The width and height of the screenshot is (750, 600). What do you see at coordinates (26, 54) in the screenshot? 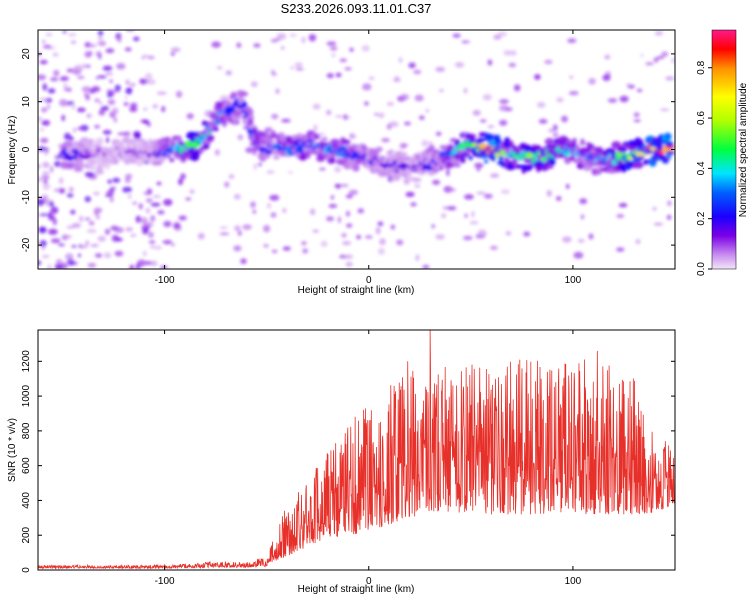
I see `spectrogram-ytick-label: 20` at bounding box center [26, 54].